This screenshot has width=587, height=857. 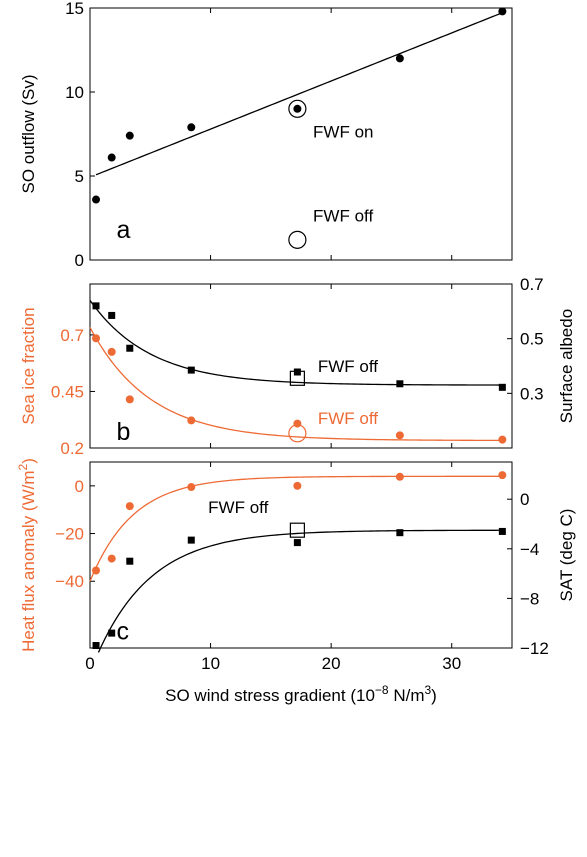 I want to click on y2-axis-label: Surface albedo, so click(x=566, y=366).